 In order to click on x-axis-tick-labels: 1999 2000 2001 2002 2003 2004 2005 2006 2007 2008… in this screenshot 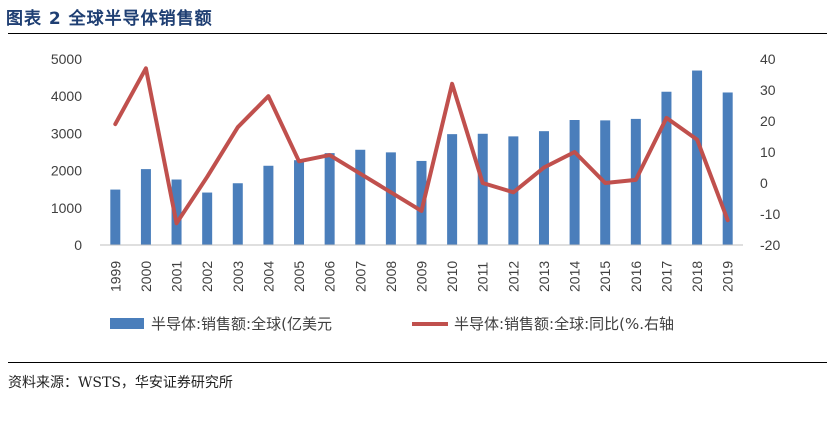, I will do `click(421, 276)`.